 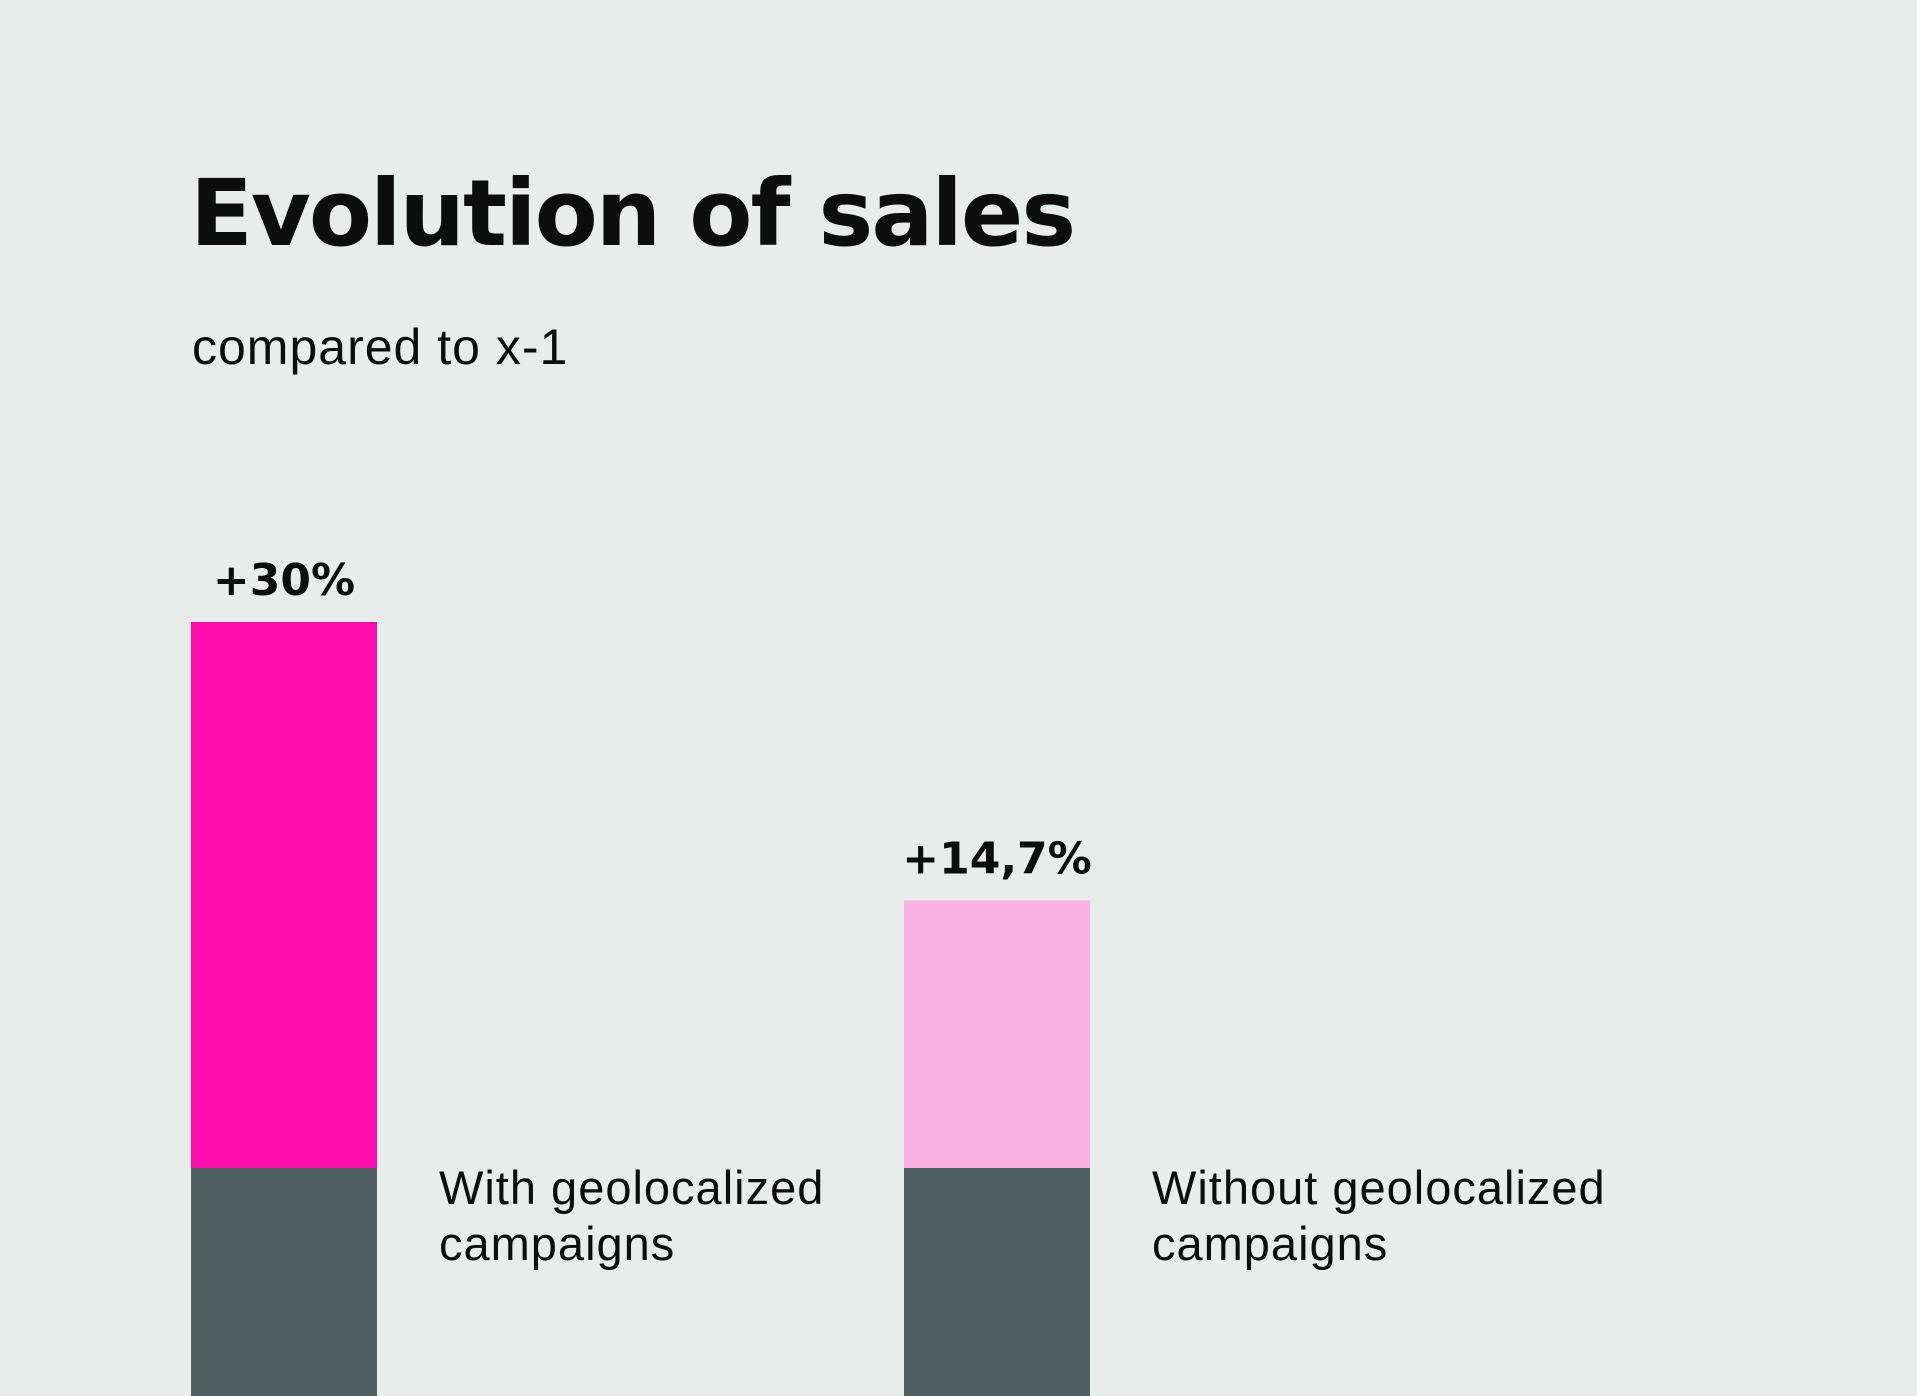 What do you see at coordinates (1379, 1187) in the screenshot?
I see `category-label-without-line-1: Without geolocalized` at bounding box center [1379, 1187].